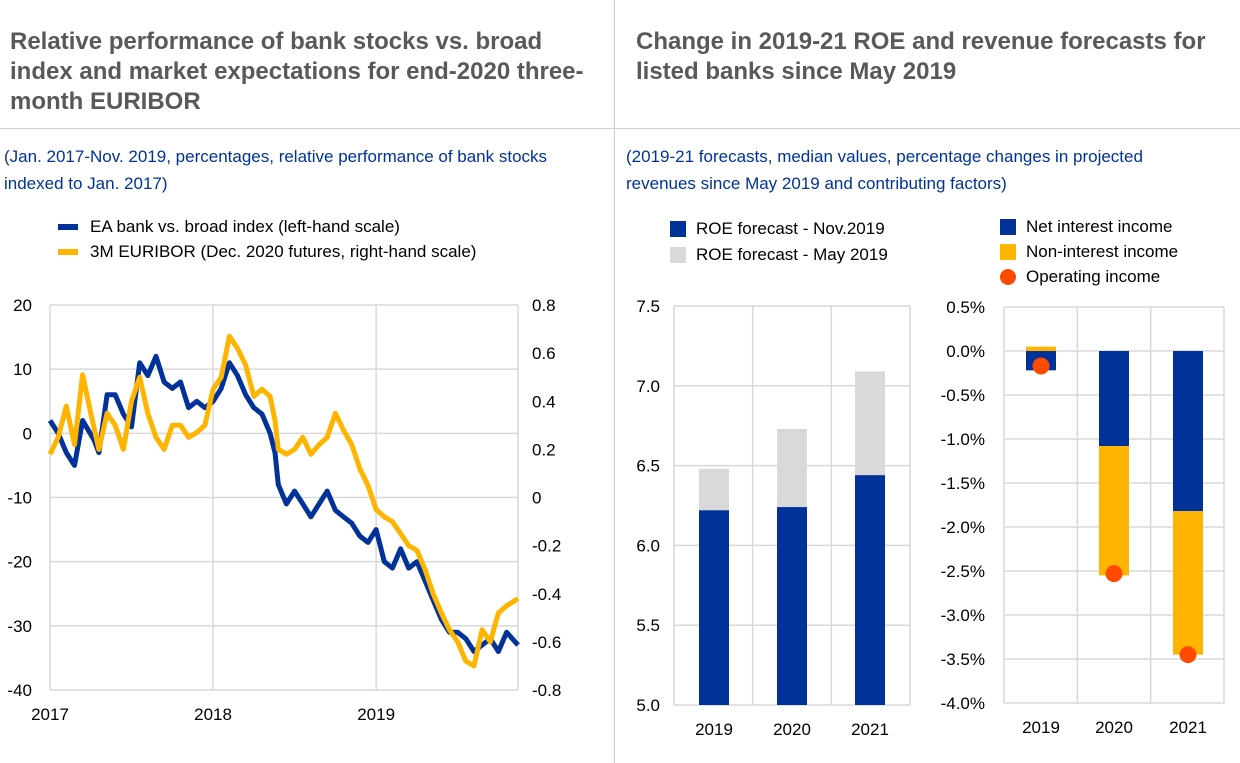 Image resolution: width=1240 pixels, height=763 pixels. What do you see at coordinates (544, 353) in the screenshot?
I see `y-right-tick-label: 0.6` at bounding box center [544, 353].